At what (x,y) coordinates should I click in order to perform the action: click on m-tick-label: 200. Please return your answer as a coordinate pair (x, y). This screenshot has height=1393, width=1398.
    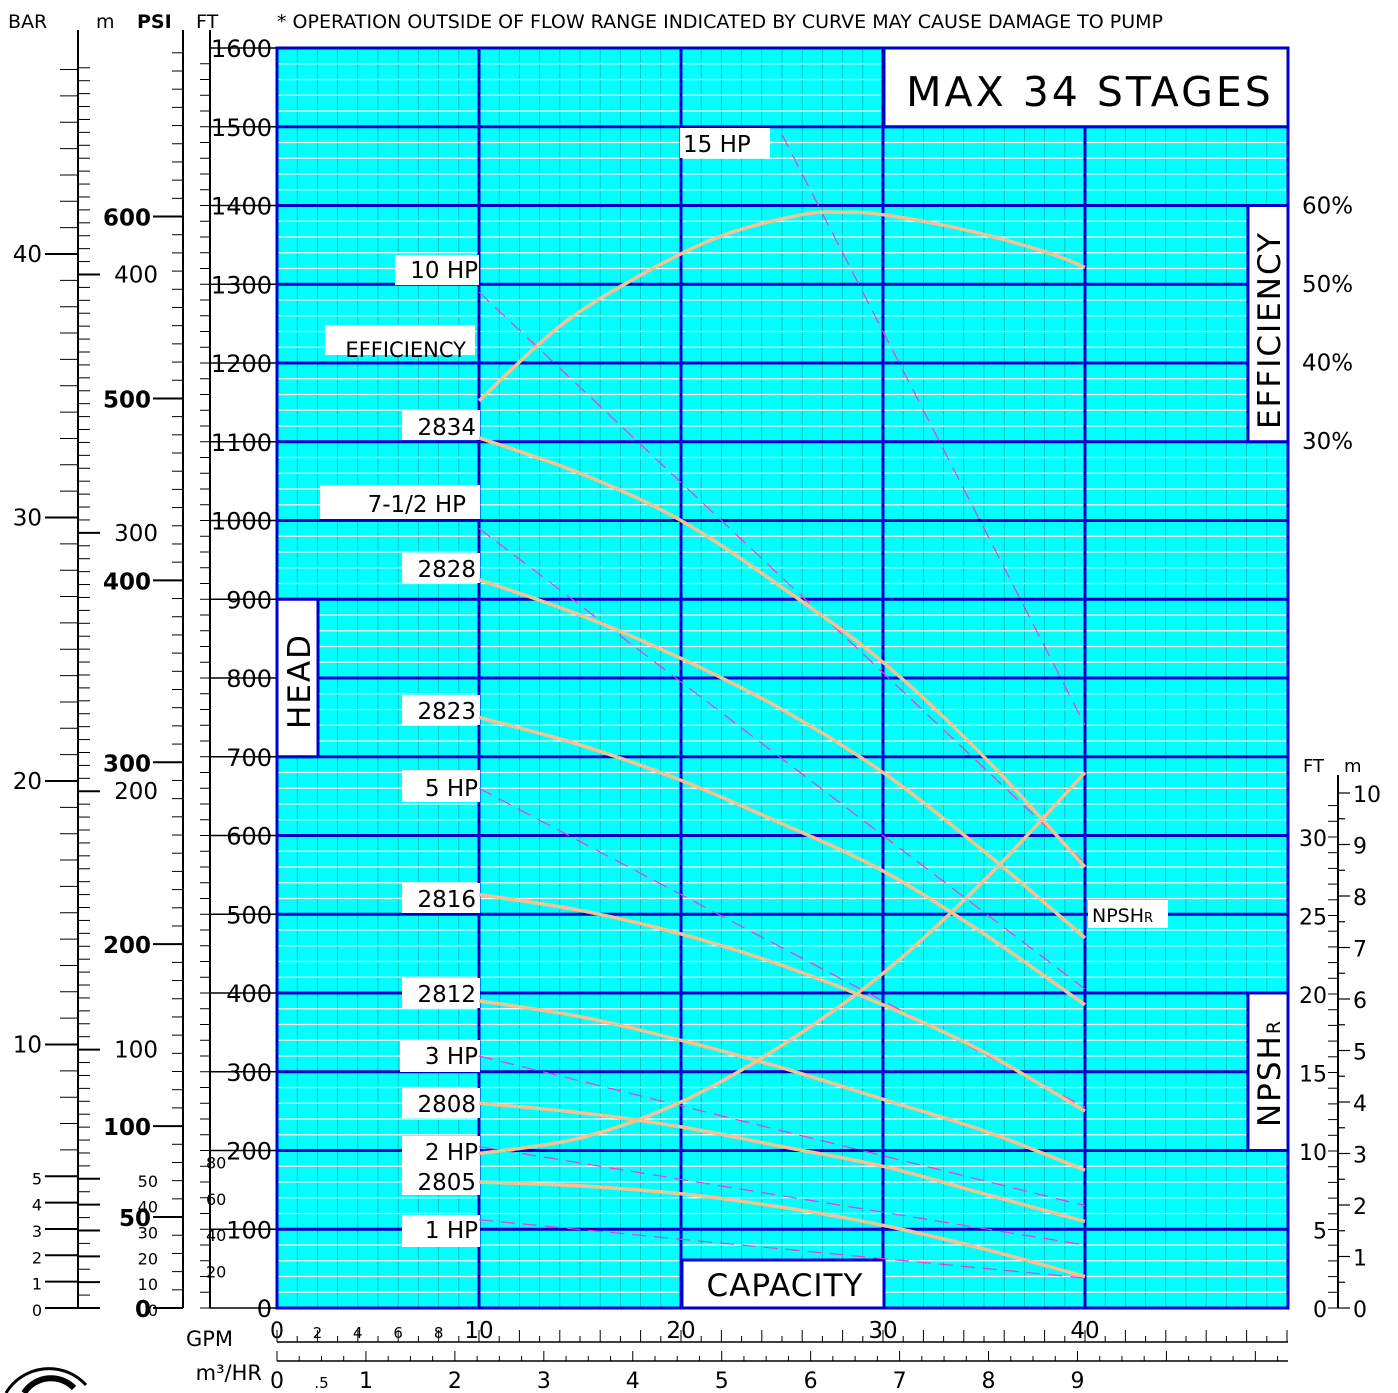
    Looking at the image, I should click on (136, 792).